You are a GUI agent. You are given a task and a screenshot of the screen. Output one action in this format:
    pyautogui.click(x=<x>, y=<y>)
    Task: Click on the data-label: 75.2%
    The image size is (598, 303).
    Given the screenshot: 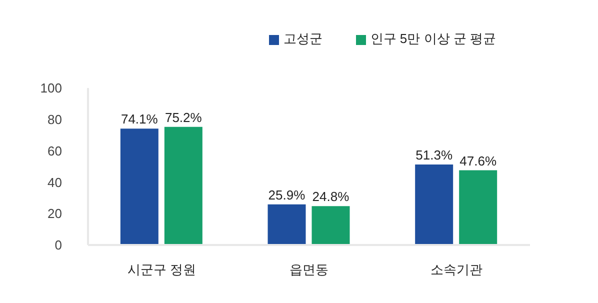 What is the action you would take?
    pyautogui.click(x=183, y=117)
    